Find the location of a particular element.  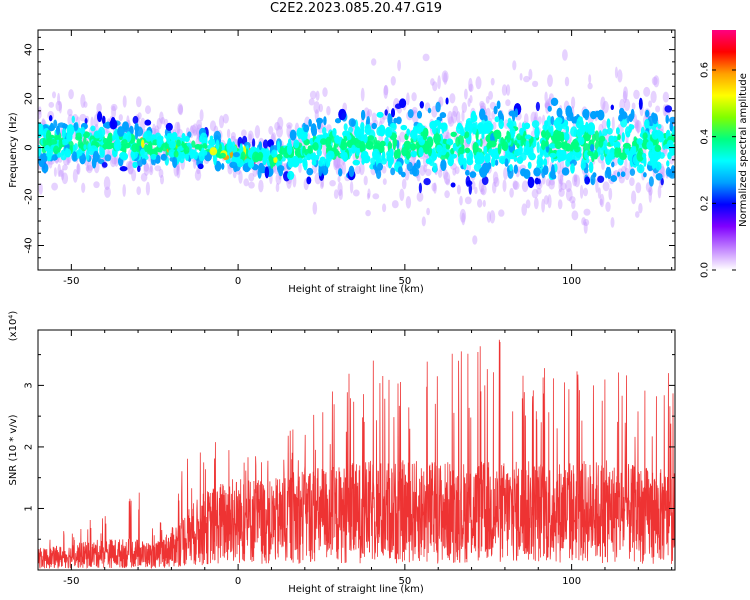

spectrogram-y-tick-label: 40 is located at coordinates (29, 49).